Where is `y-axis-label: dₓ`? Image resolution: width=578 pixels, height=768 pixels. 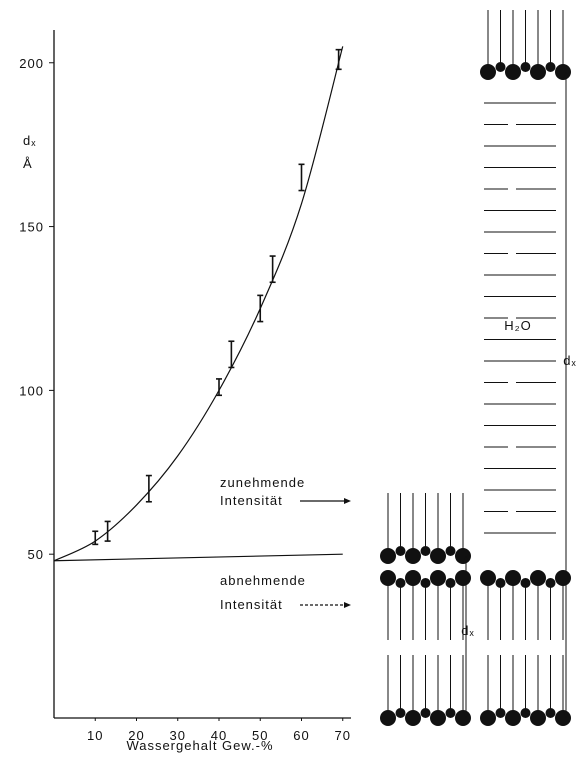 y-axis-label: dₓ is located at coordinates (30, 140).